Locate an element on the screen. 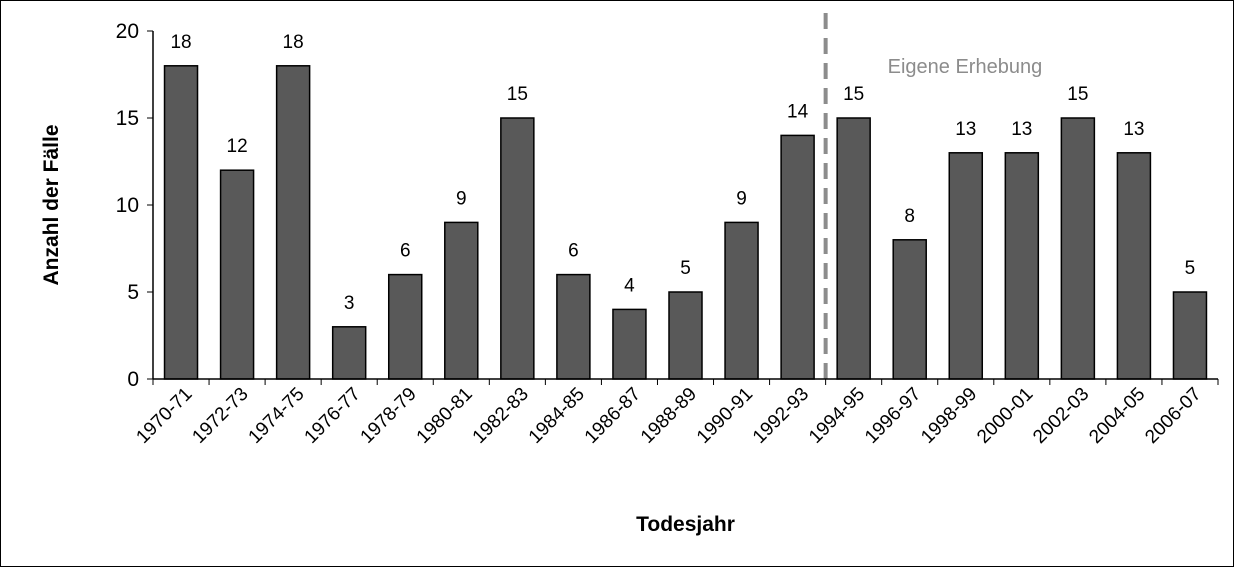 The image size is (1234, 568). value-label-1992-93: 14 is located at coordinates (798, 111).